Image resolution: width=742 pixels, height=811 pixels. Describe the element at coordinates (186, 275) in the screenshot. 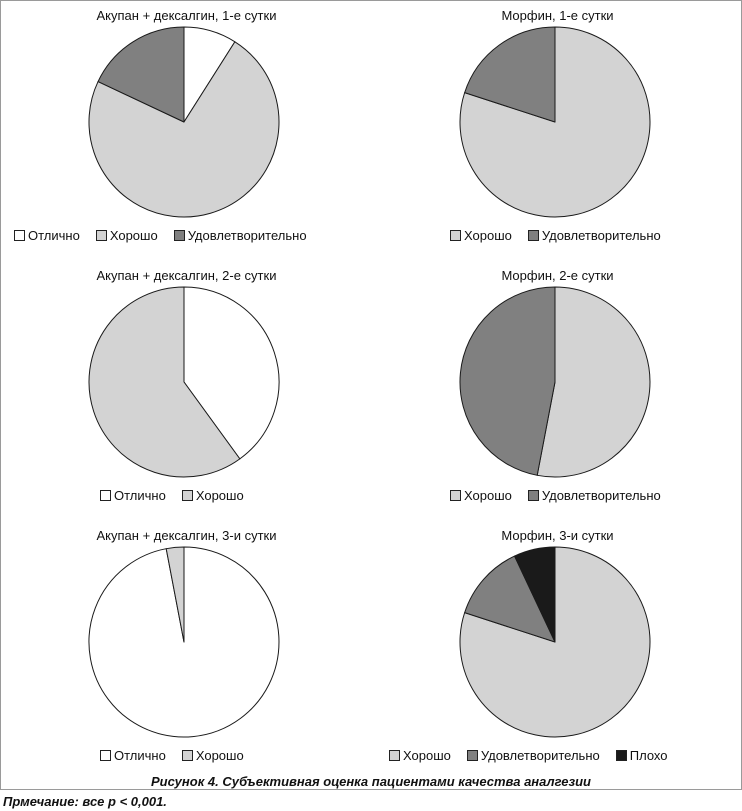

I see `chart-title: Акупан + дексалгин, 2-е сутки` at that location.